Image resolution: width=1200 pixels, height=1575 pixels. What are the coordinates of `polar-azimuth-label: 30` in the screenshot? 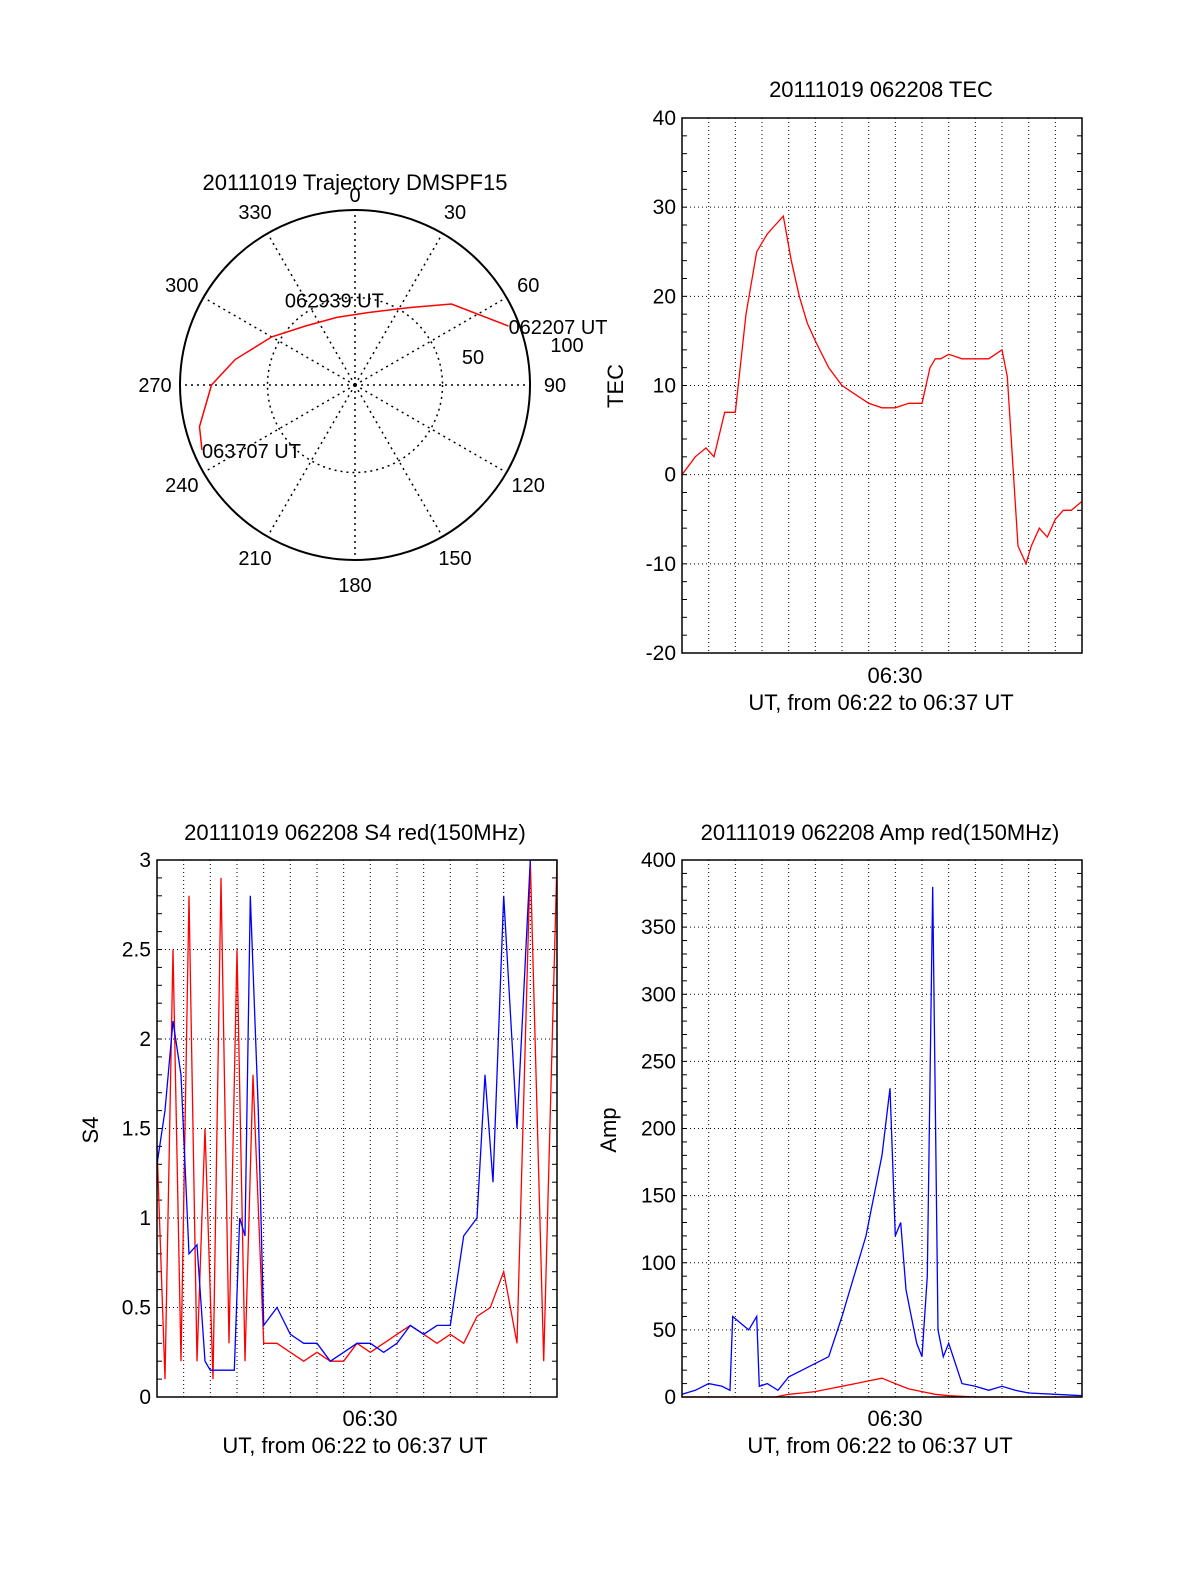 It's located at (455, 213).